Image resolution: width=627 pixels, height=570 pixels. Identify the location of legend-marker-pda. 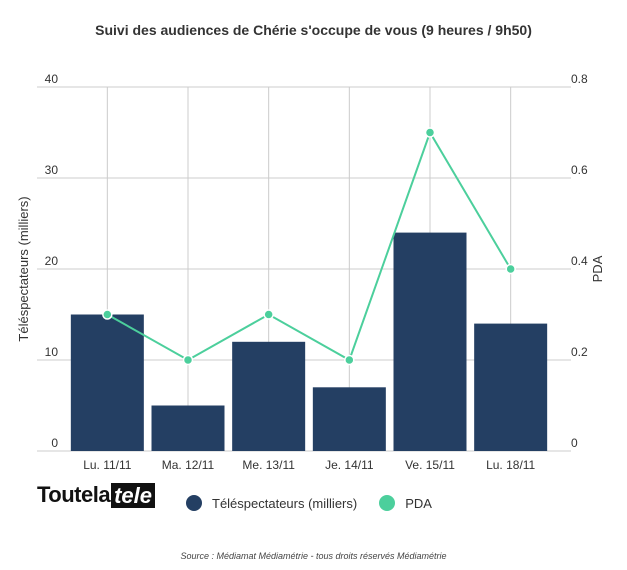
(387, 503).